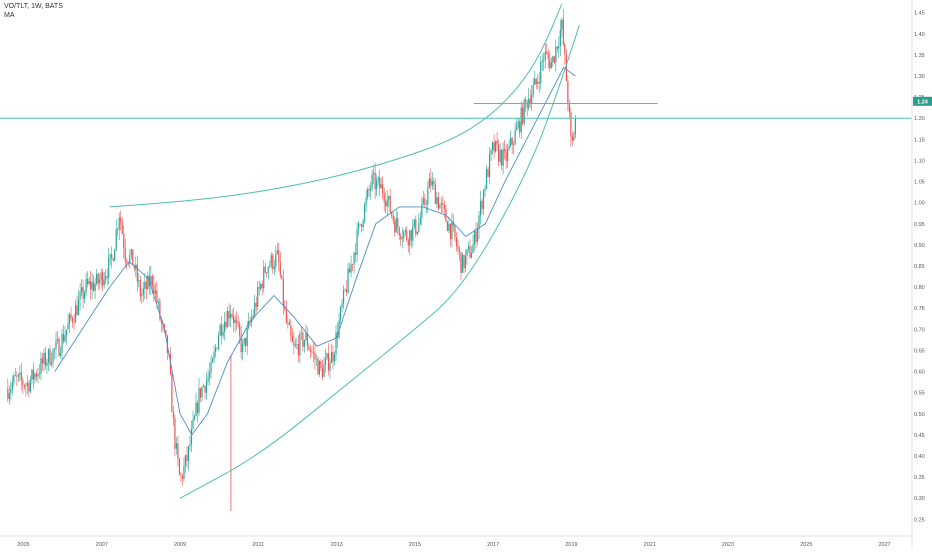  Describe the element at coordinates (919, 161) in the screenshot. I see `price-tick-label: 1.10` at that location.